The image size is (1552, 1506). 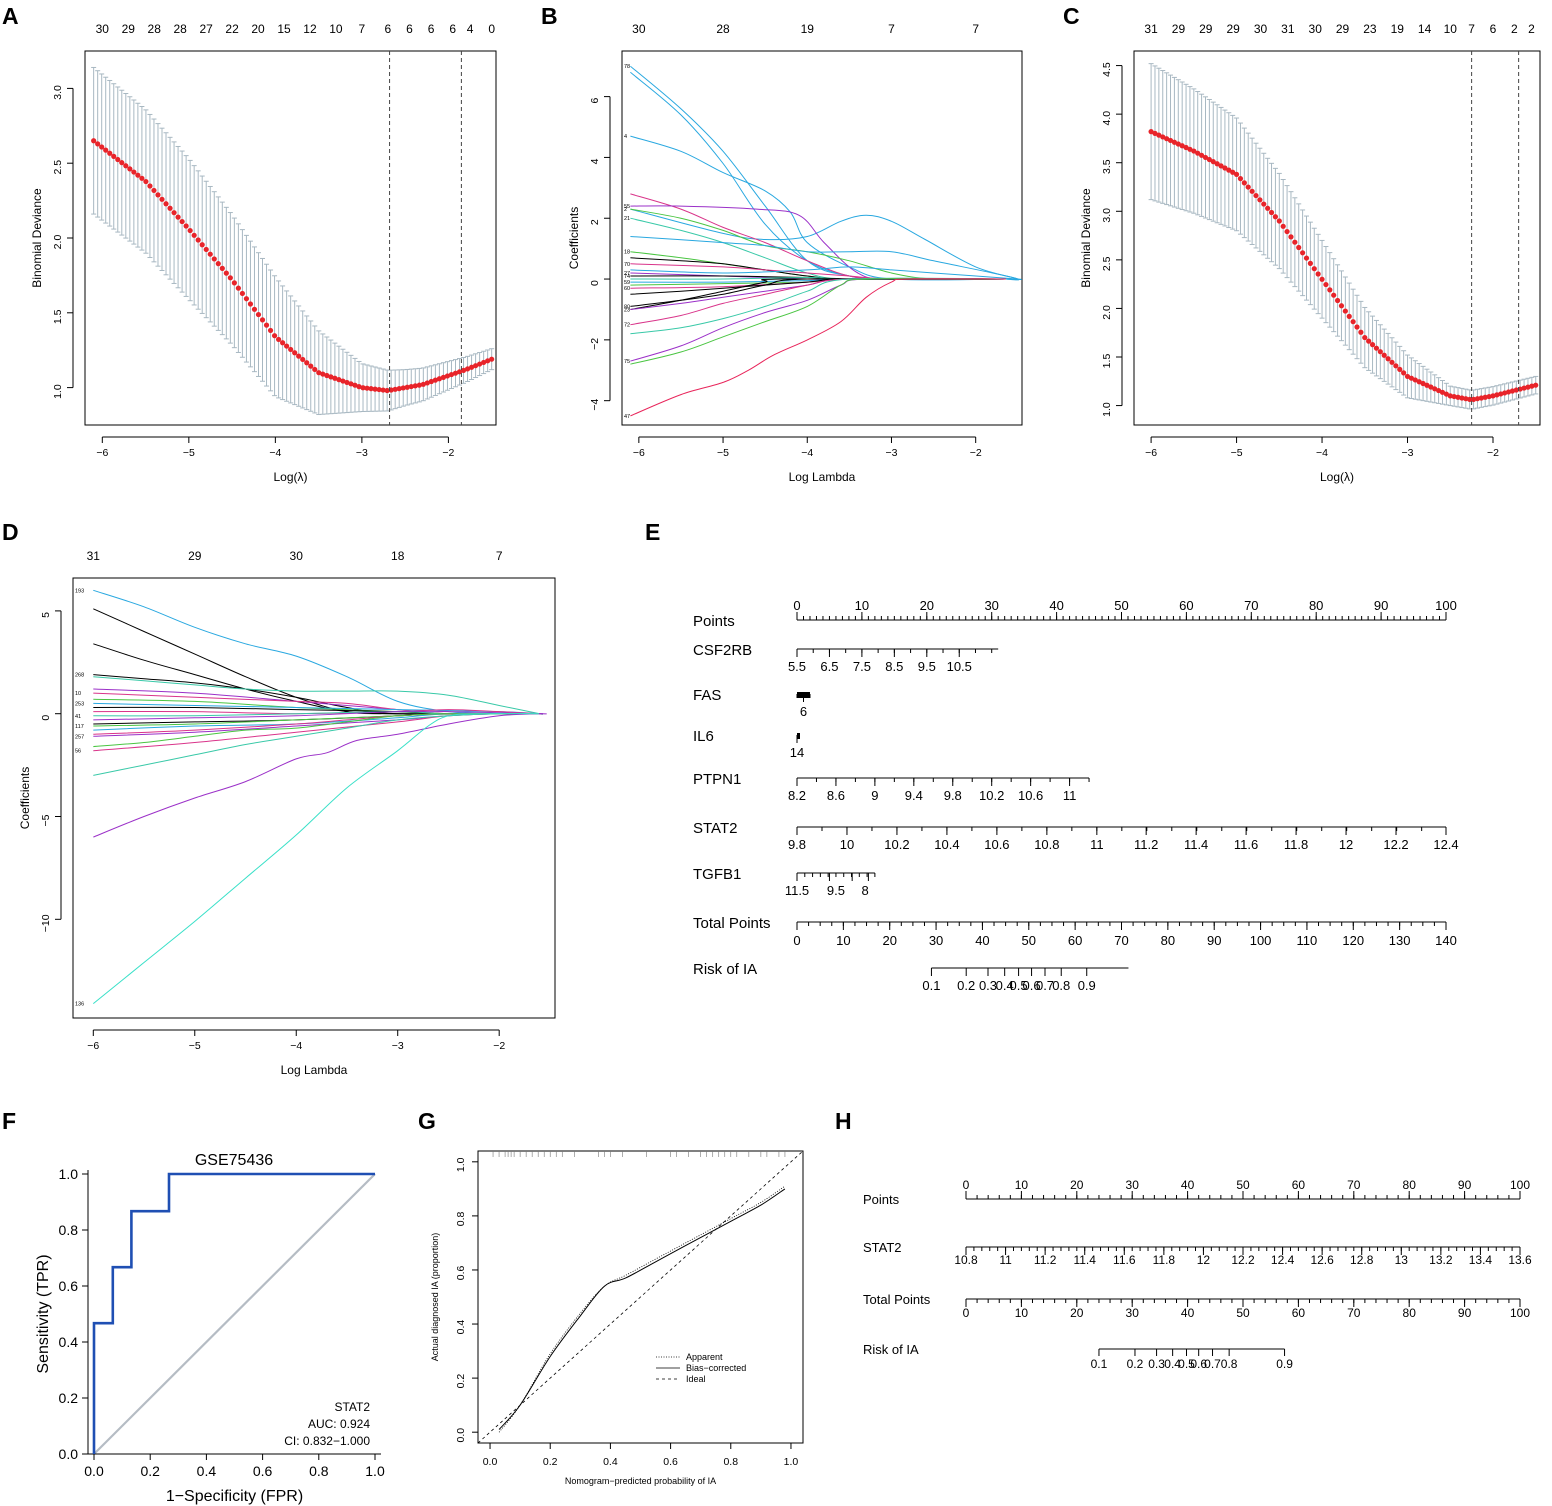 What do you see at coordinates (797, 752) in the screenshot?
I see `scale-label: 14` at bounding box center [797, 752].